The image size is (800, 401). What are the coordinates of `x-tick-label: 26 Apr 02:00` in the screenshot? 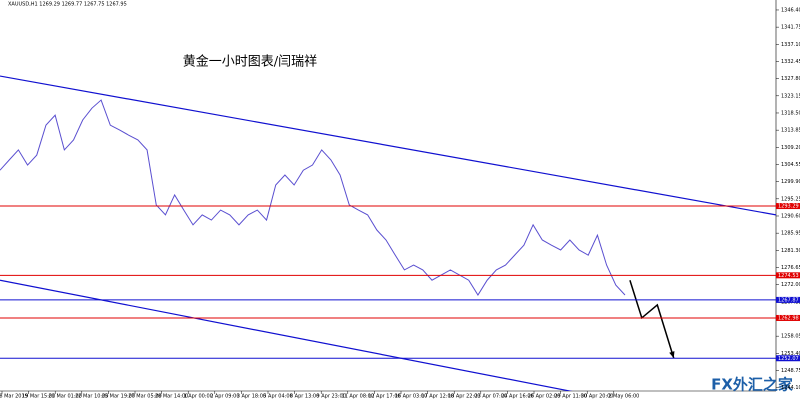 It's located at (544, 397).